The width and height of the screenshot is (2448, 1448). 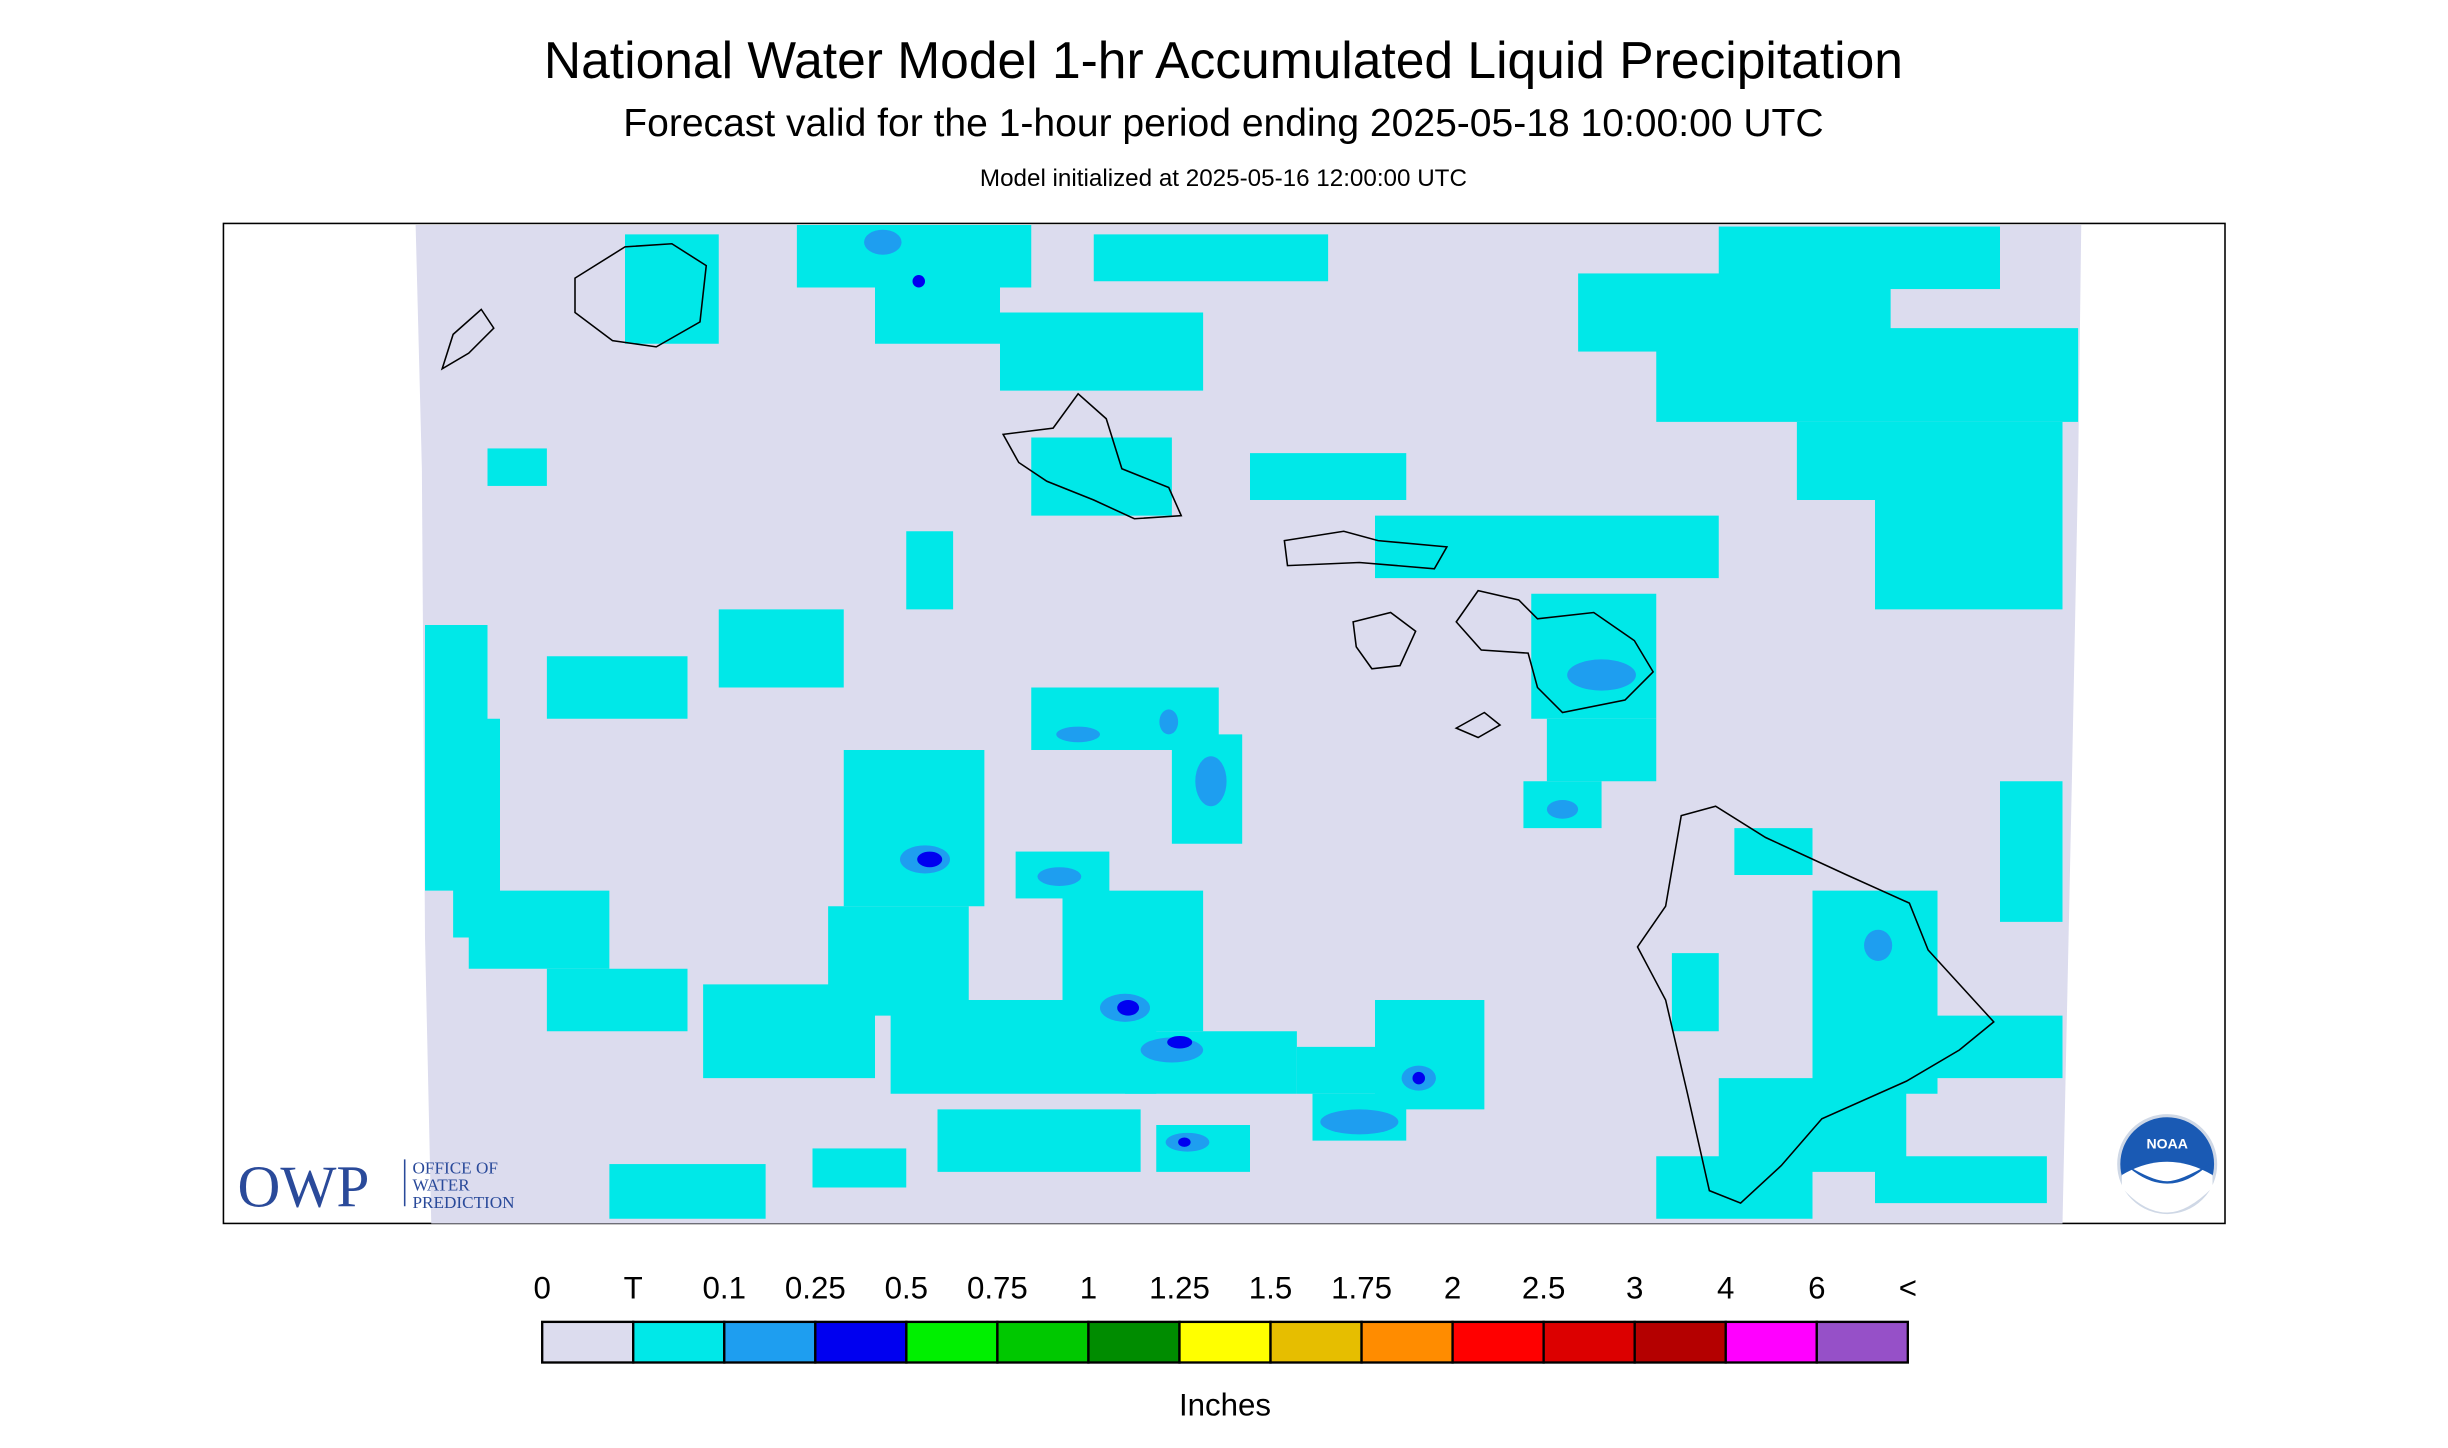 What do you see at coordinates (1225, 1317) in the screenshot?
I see `legend: 0 T 0.1 0.25 0.5 0.75 1 1.25 1.5 1.75 2 2.5 3 4 6 <` at bounding box center [1225, 1317].